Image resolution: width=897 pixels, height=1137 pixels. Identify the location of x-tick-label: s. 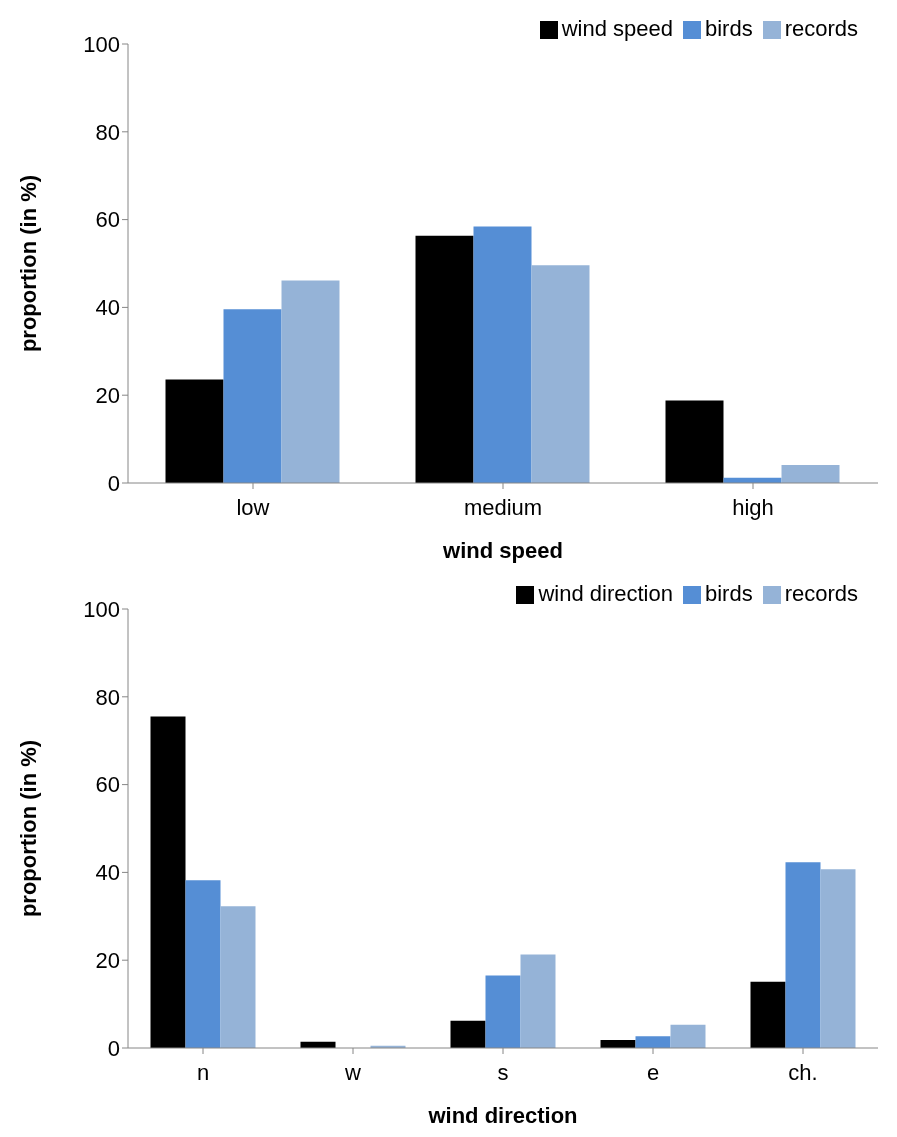
(503, 1072).